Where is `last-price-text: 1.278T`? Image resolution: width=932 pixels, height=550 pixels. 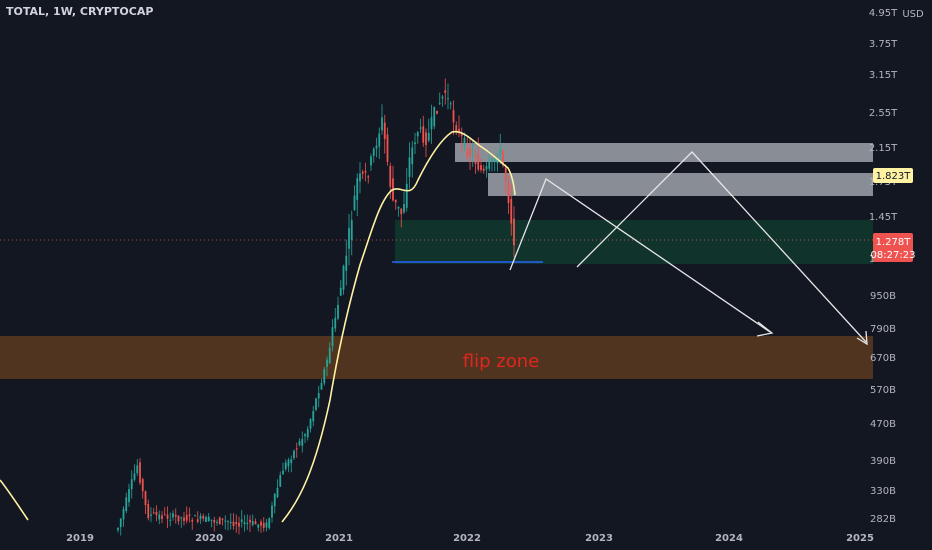 last-price-text: 1.278T is located at coordinates (894, 242).